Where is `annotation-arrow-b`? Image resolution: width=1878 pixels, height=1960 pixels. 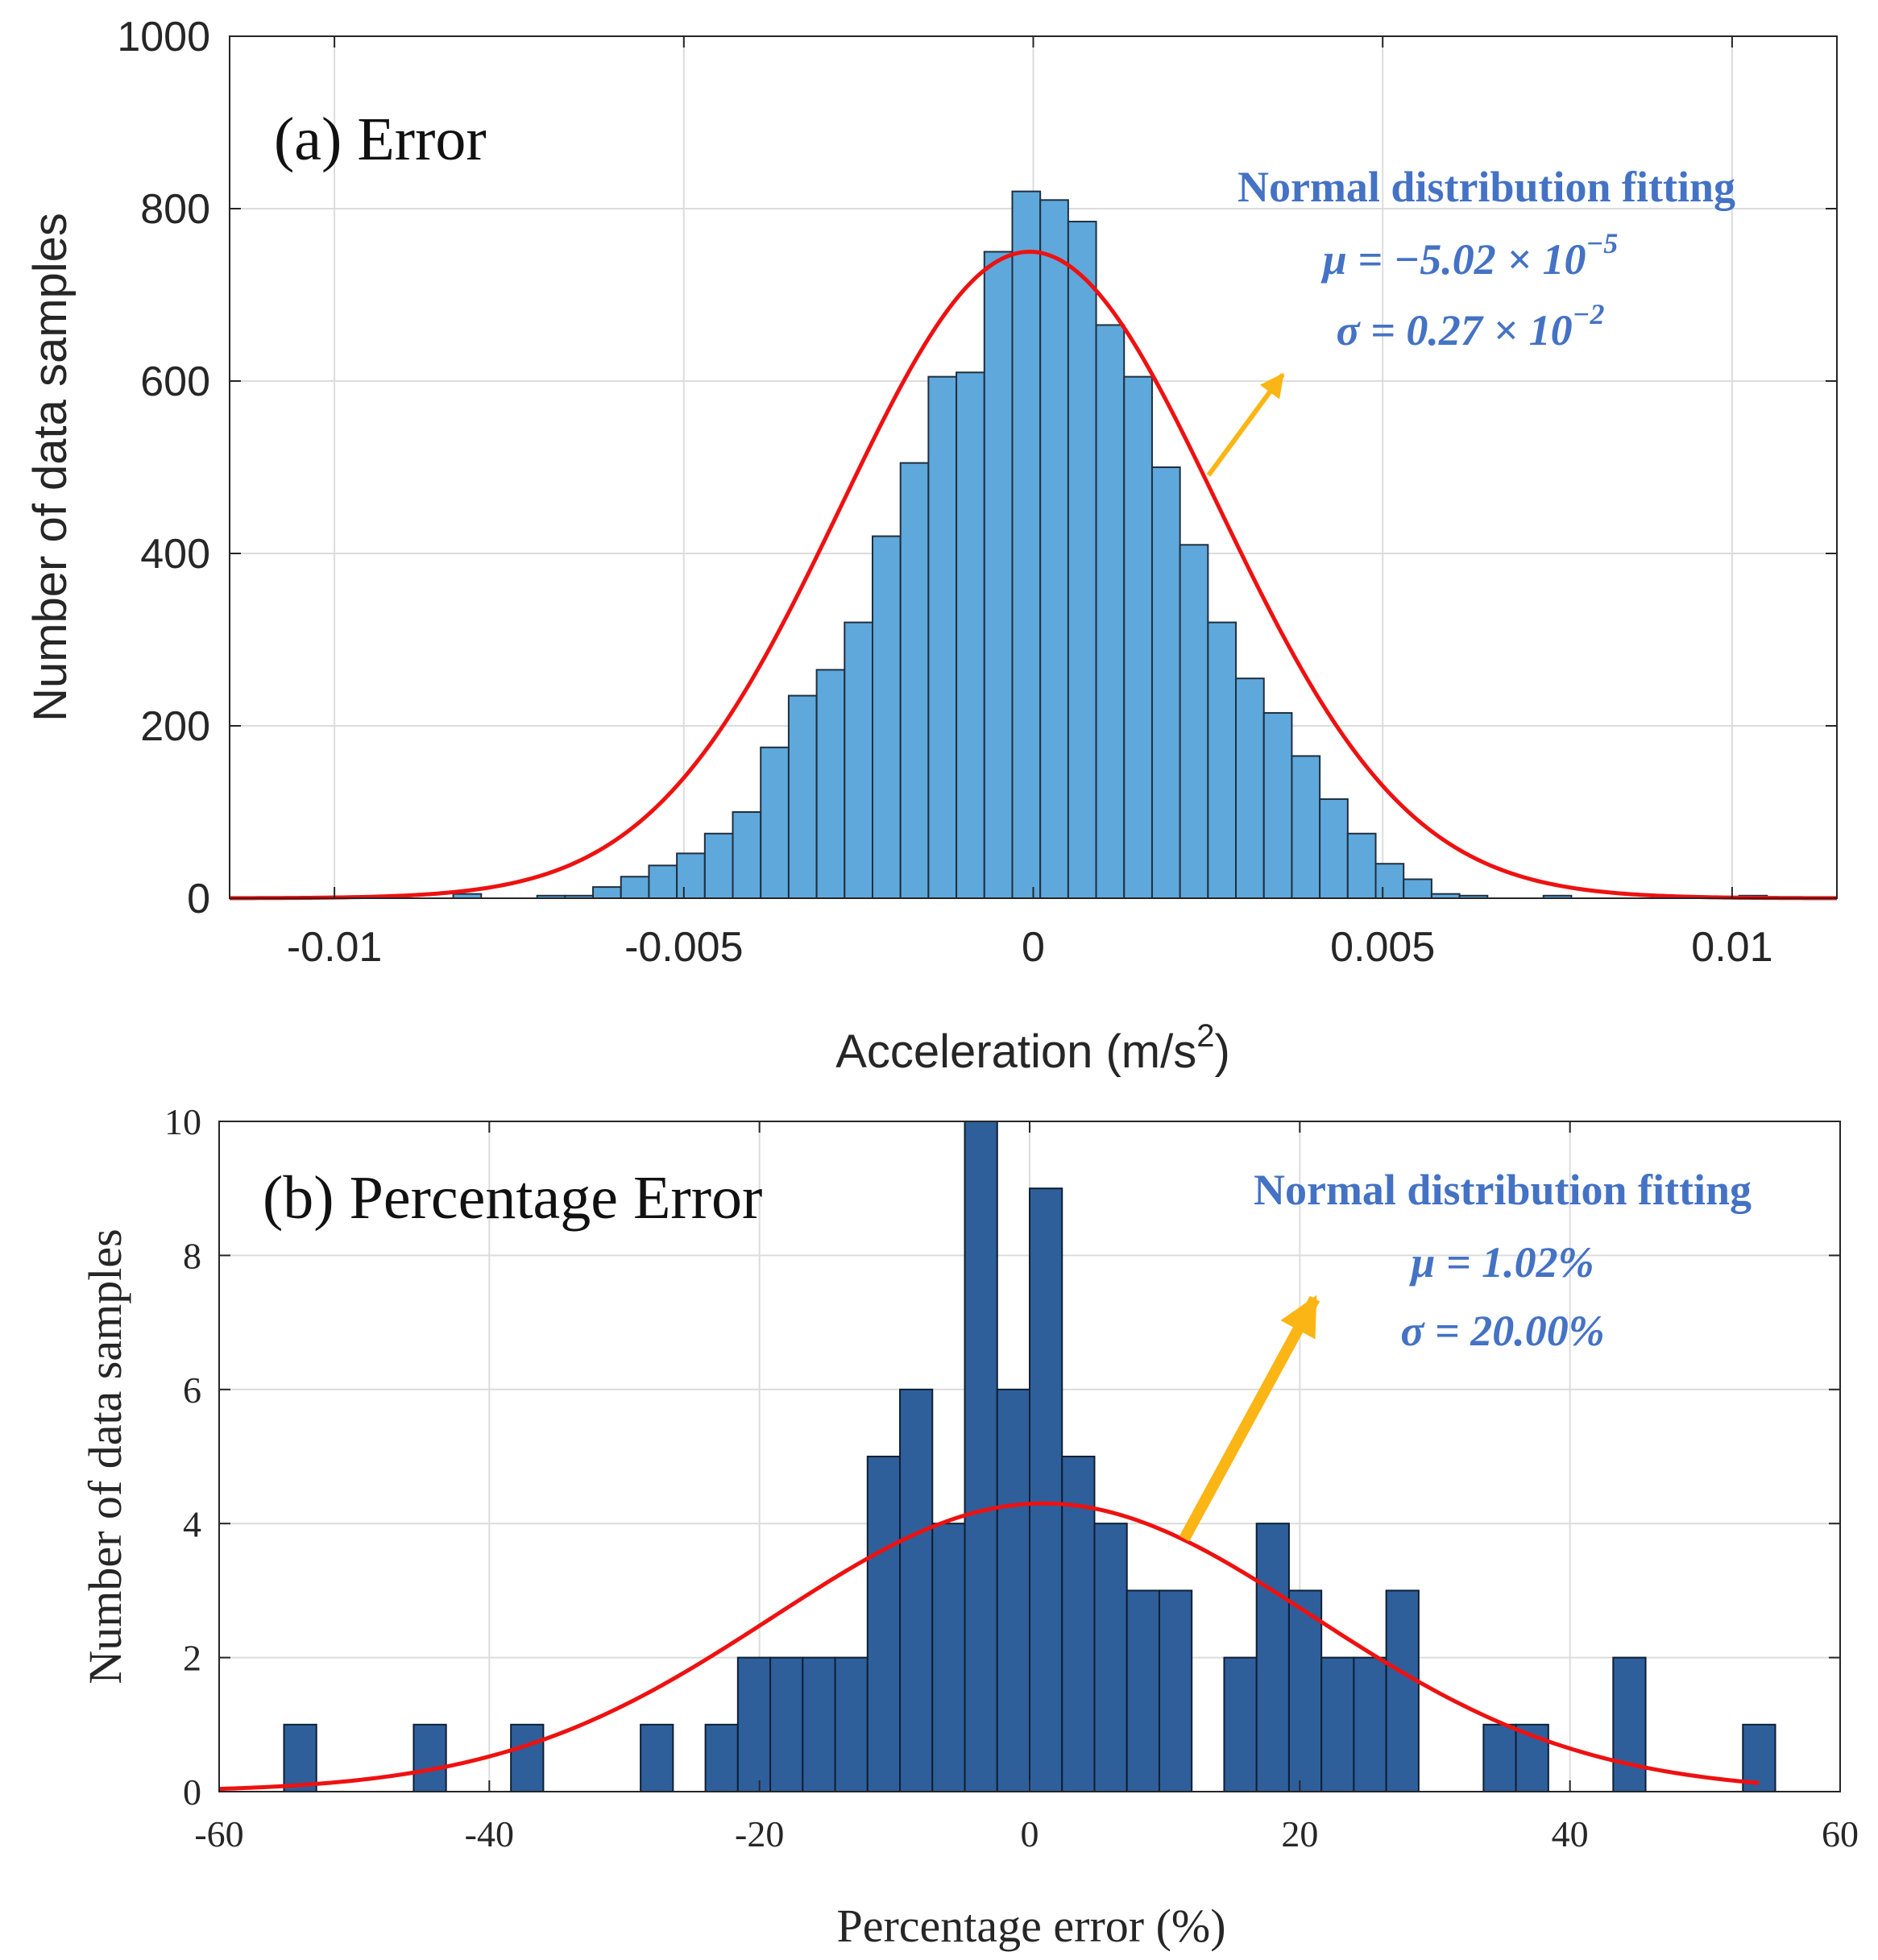
annotation-arrow-b is located at coordinates (1250, 1418).